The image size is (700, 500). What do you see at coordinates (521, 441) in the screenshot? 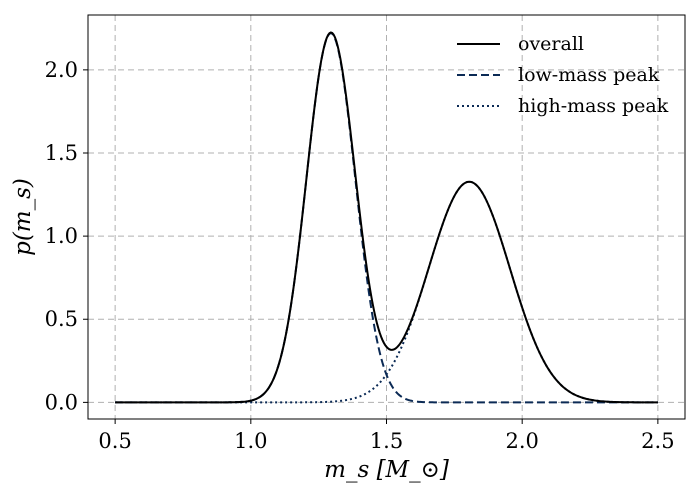
I see `x-tick-label: 2.0` at bounding box center [521, 441].